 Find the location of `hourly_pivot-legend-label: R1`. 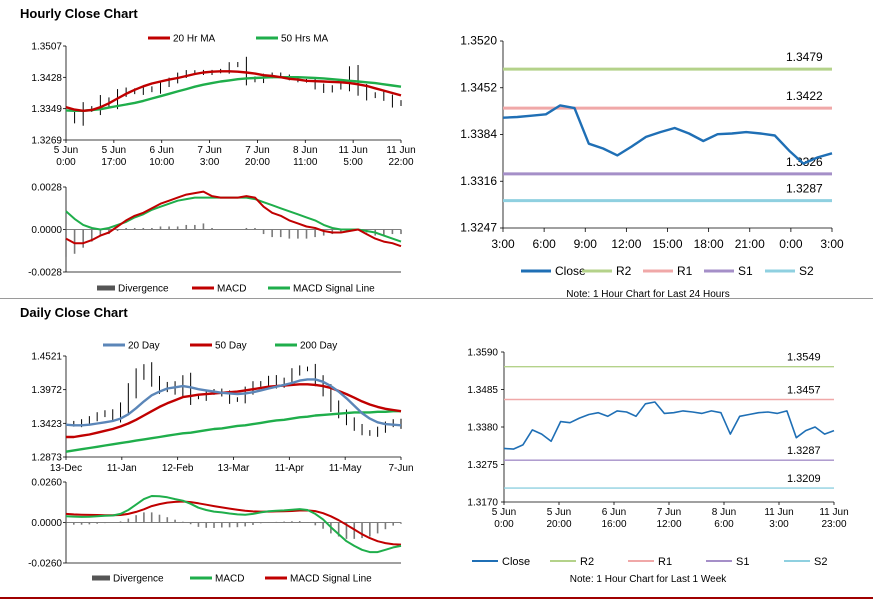

hourly_pivot-legend-label: R1 is located at coordinates (685, 271).